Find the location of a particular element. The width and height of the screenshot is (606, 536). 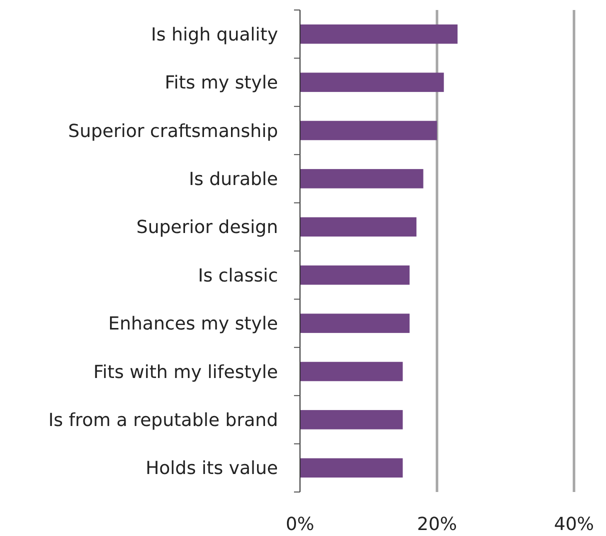

y-tick-label: Holds its value is located at coordinates (212, 469).